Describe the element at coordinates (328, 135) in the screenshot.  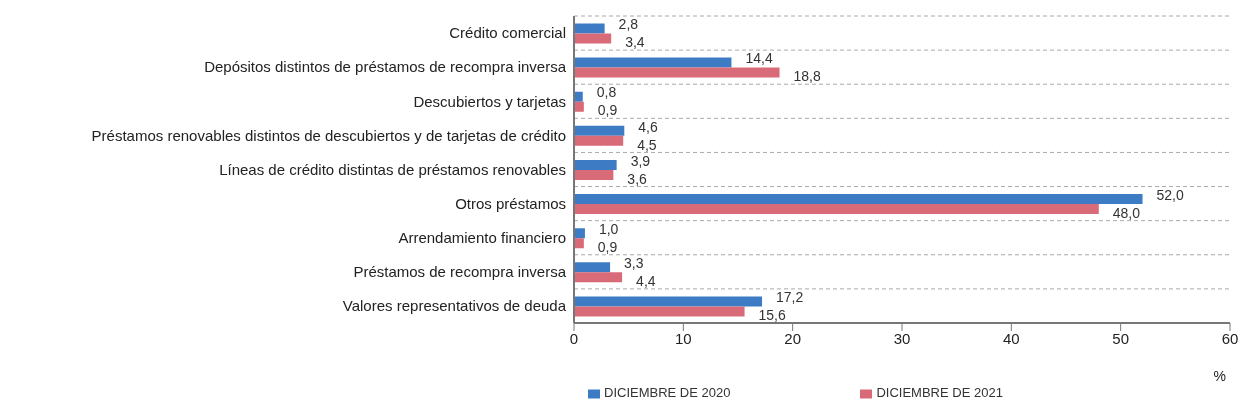
I see `y-tick-label: Préstamos renovables distintos de descubiertos y de tarjetas de crédito` at that location.